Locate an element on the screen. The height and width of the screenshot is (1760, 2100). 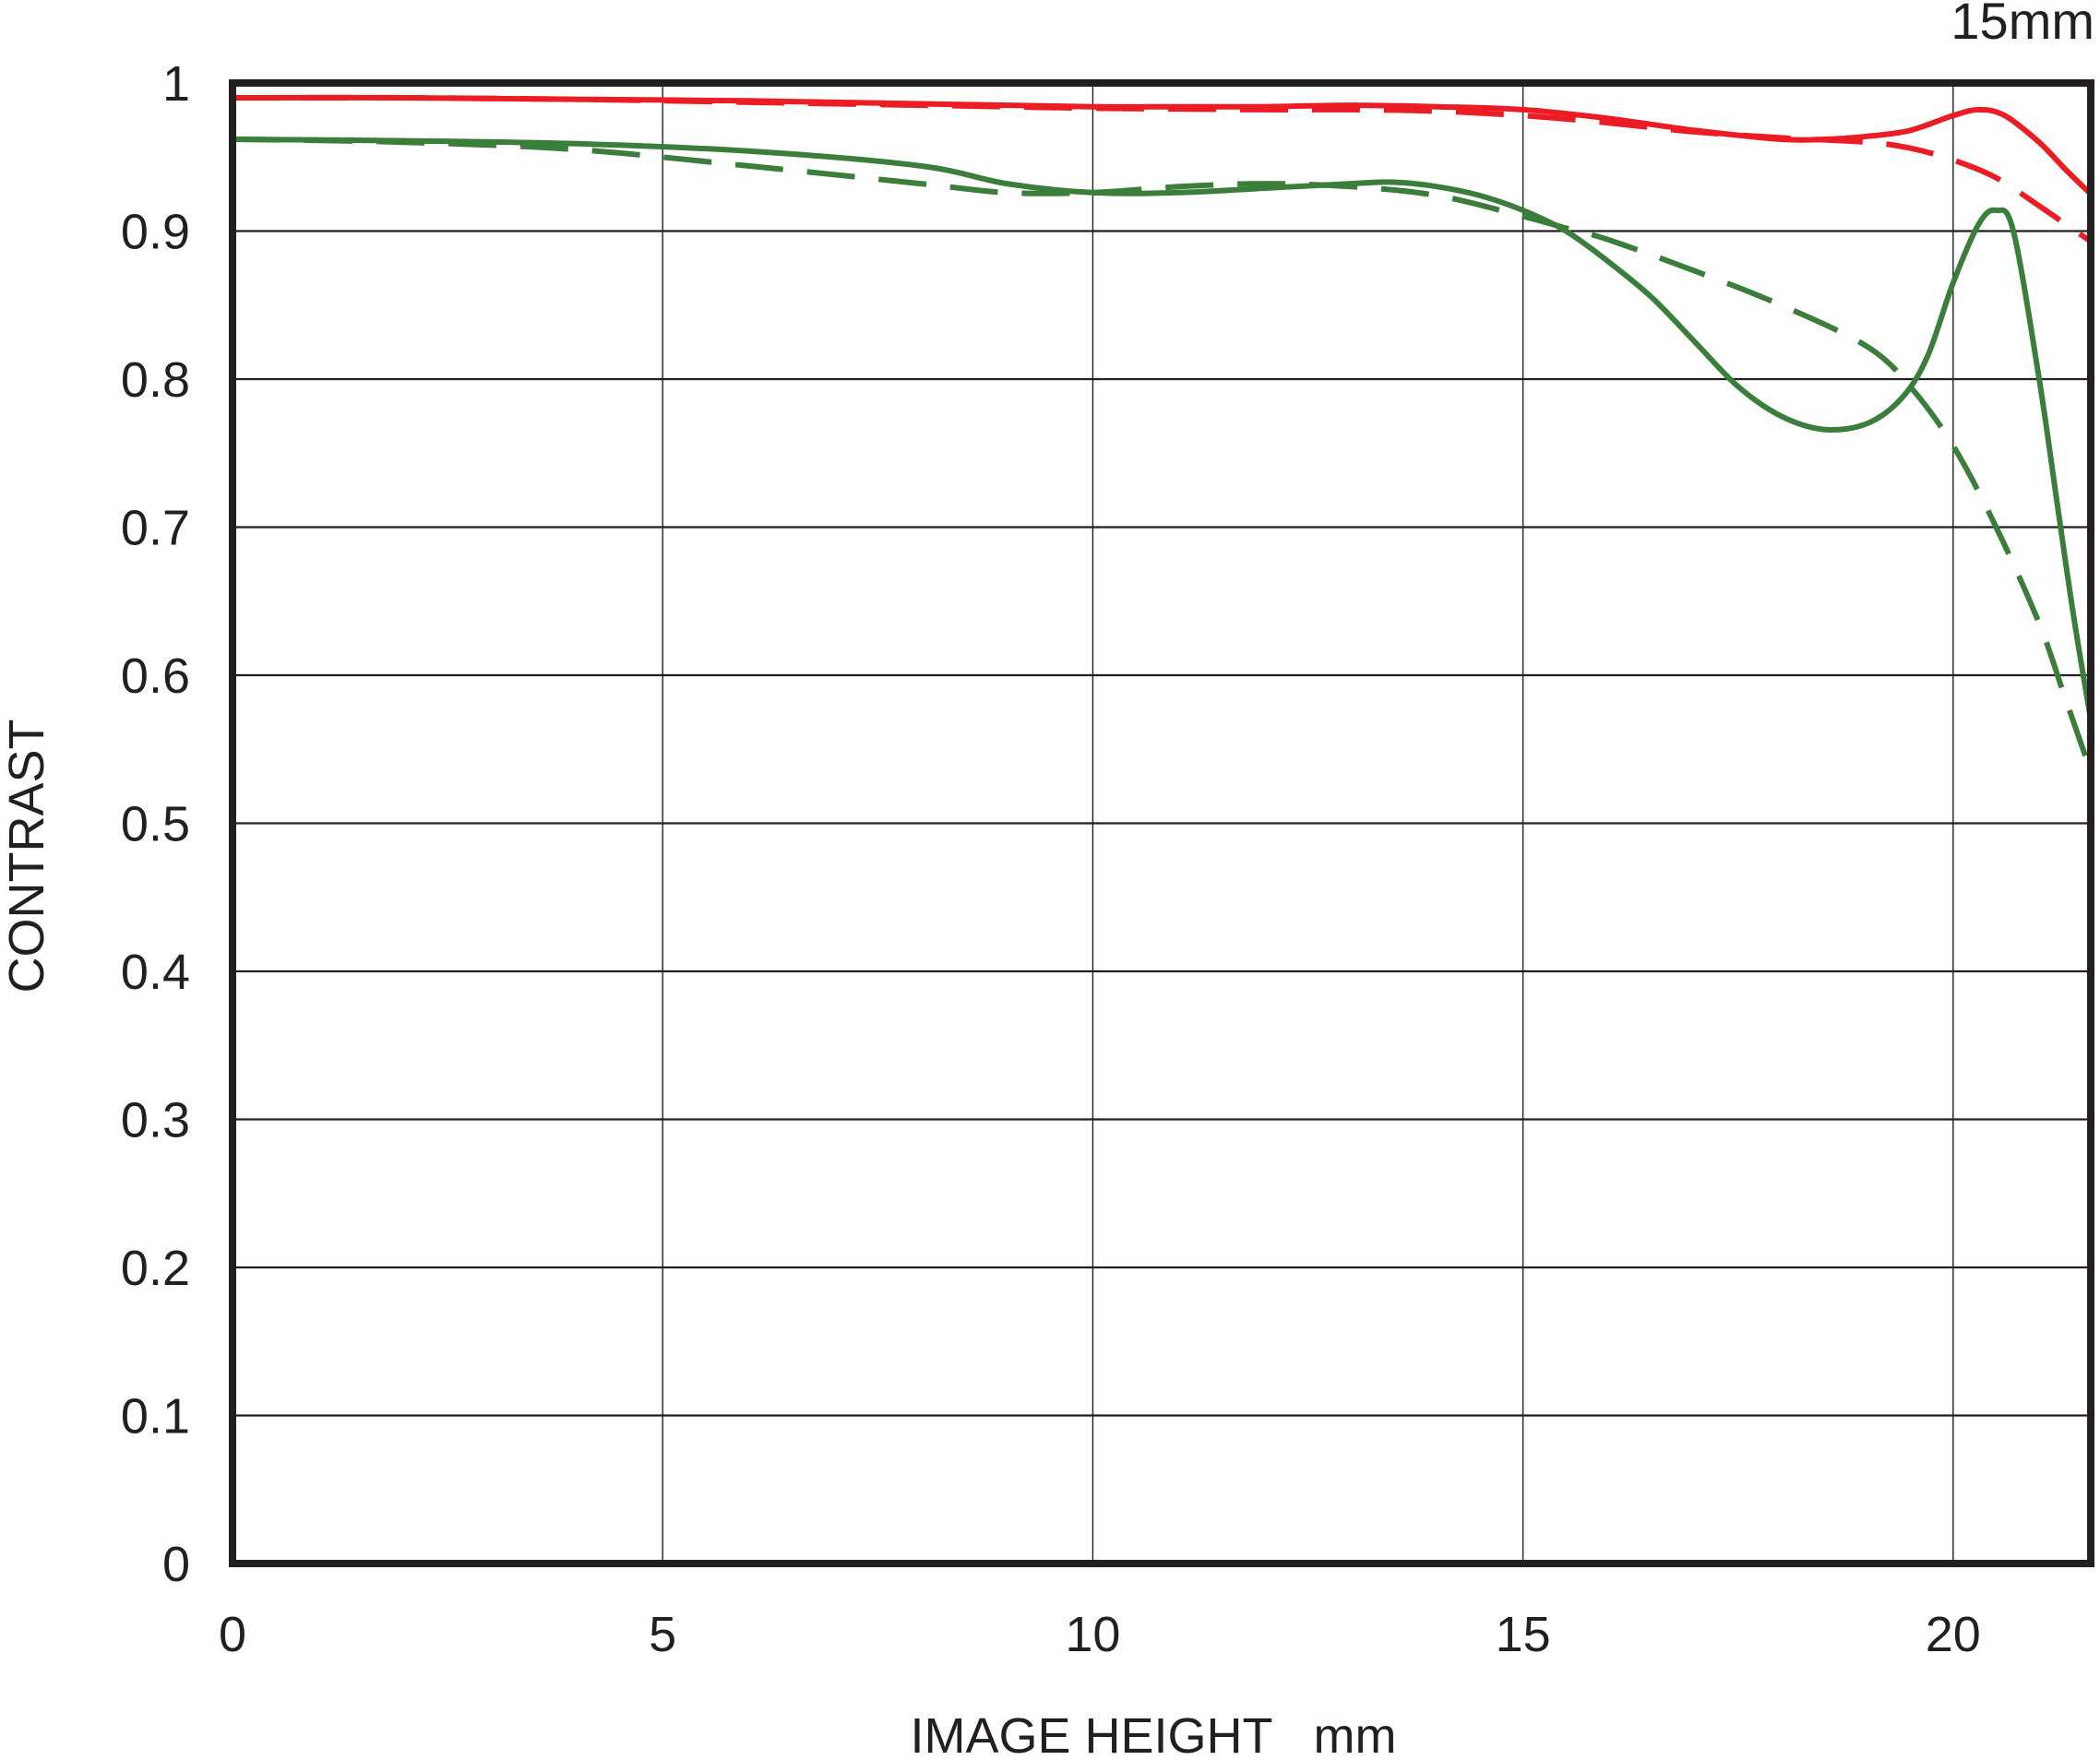
x-tick-label: 20 is located at coordinates (1953, 1634).